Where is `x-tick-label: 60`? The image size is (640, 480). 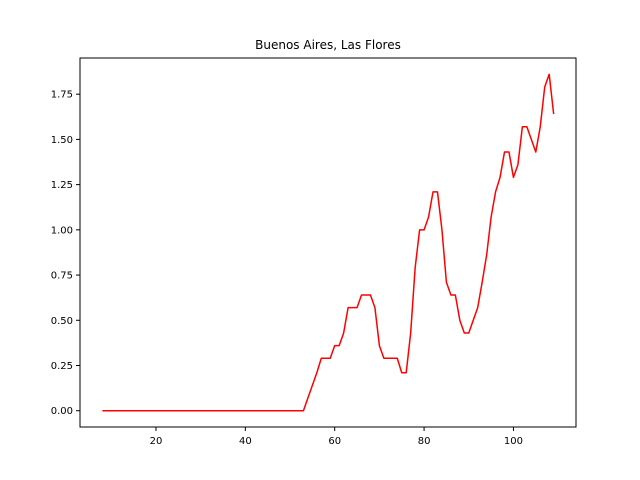
x-tick-label: 60 is located at coordinates (334, 441).